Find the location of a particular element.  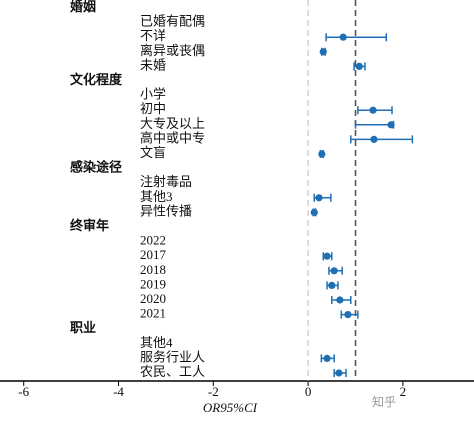

row-label: 未婚 is located at coordinates (153, 64).